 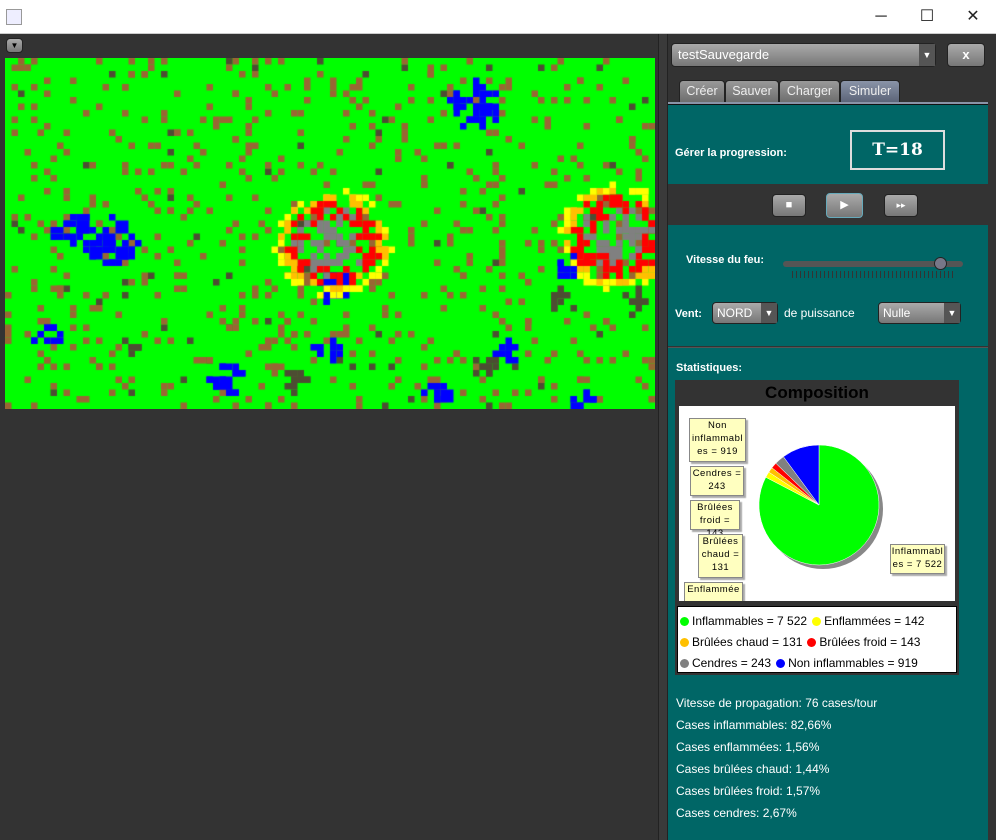 I want to click on legend-label: Brûlées chaud = 131, so click(x=747, y=642).